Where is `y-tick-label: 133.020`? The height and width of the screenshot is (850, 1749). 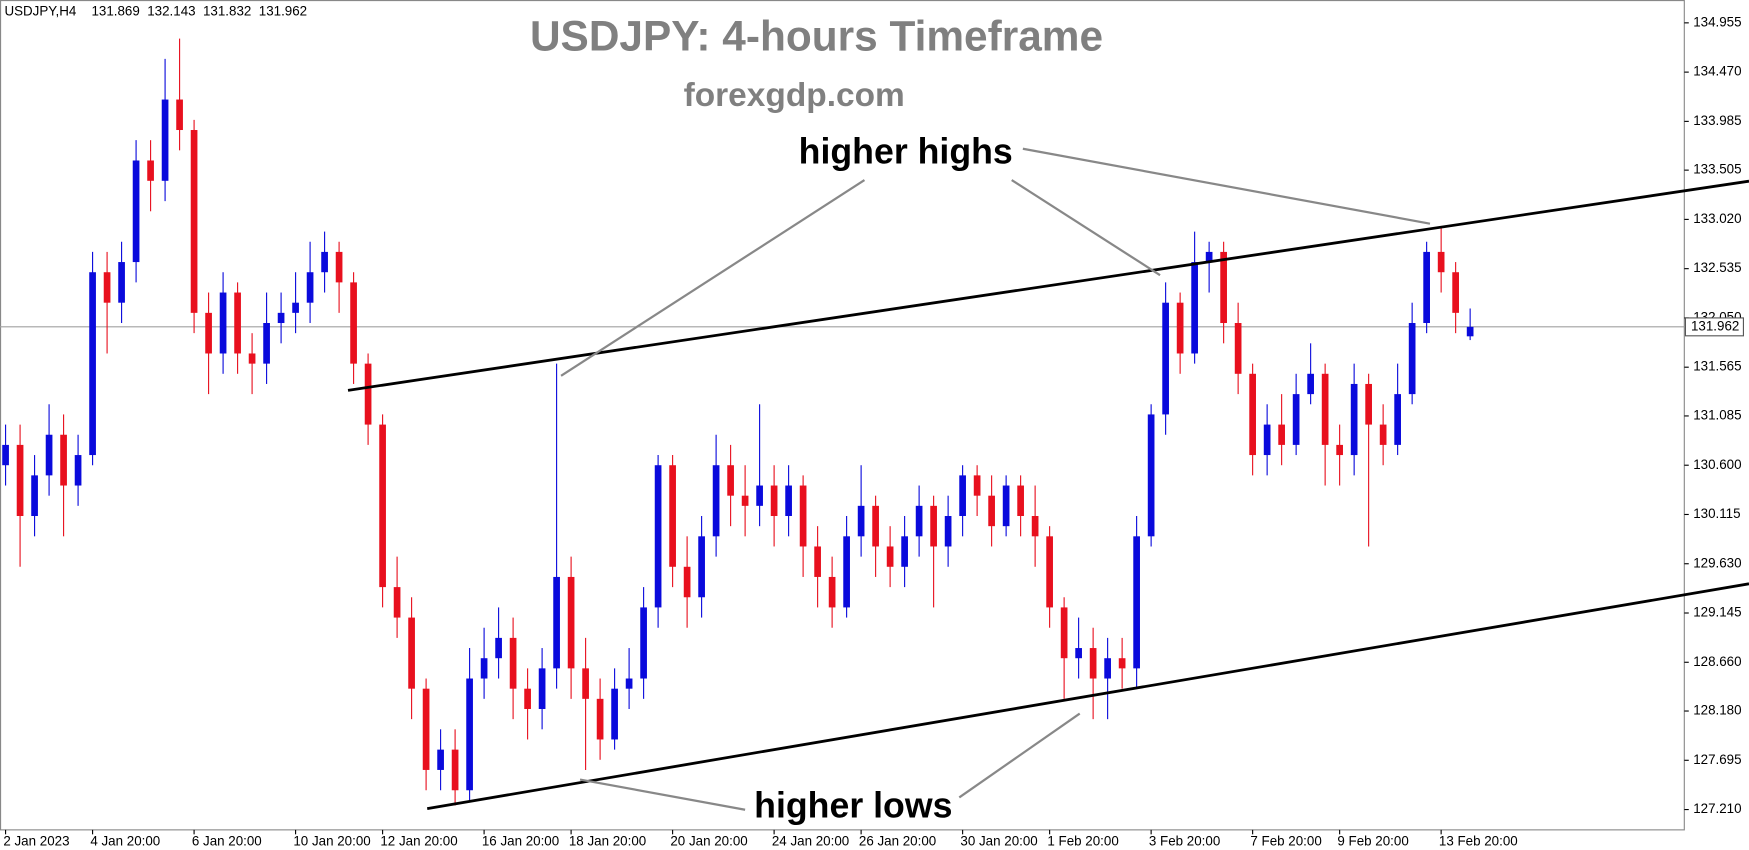 y-tick-label: 133.020 is located at coordinates (1717, 218).